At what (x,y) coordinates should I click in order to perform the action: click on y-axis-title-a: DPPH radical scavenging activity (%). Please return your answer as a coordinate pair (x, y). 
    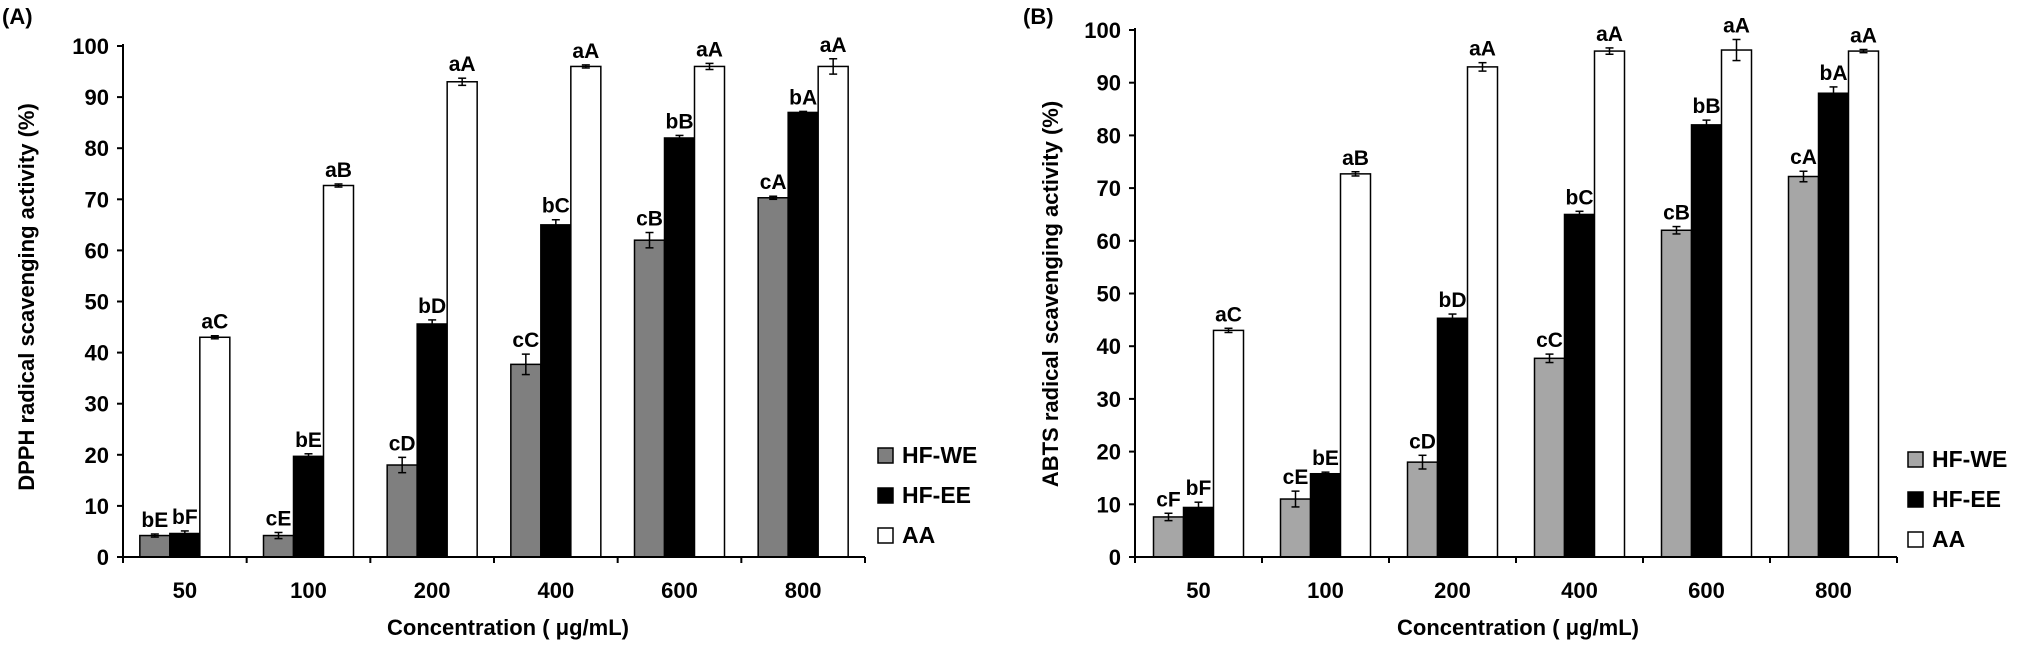
    Looking at the image, I should click on (26, 297).